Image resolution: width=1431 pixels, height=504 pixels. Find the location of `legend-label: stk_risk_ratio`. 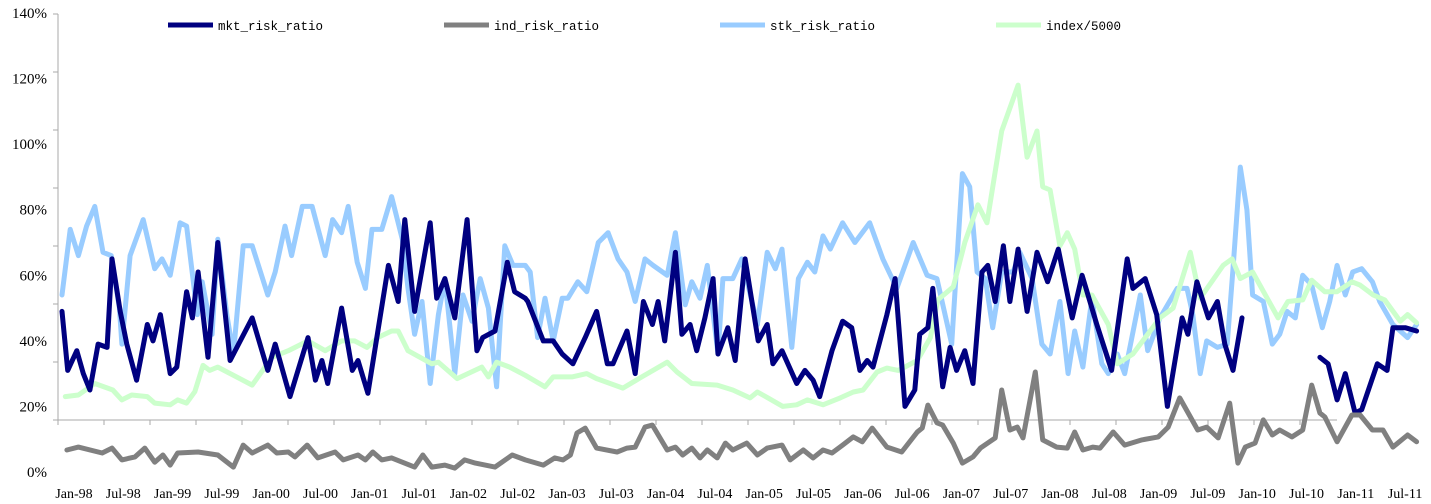

legend-label: stk_risk_ratio is located at coordinates (822, 27).